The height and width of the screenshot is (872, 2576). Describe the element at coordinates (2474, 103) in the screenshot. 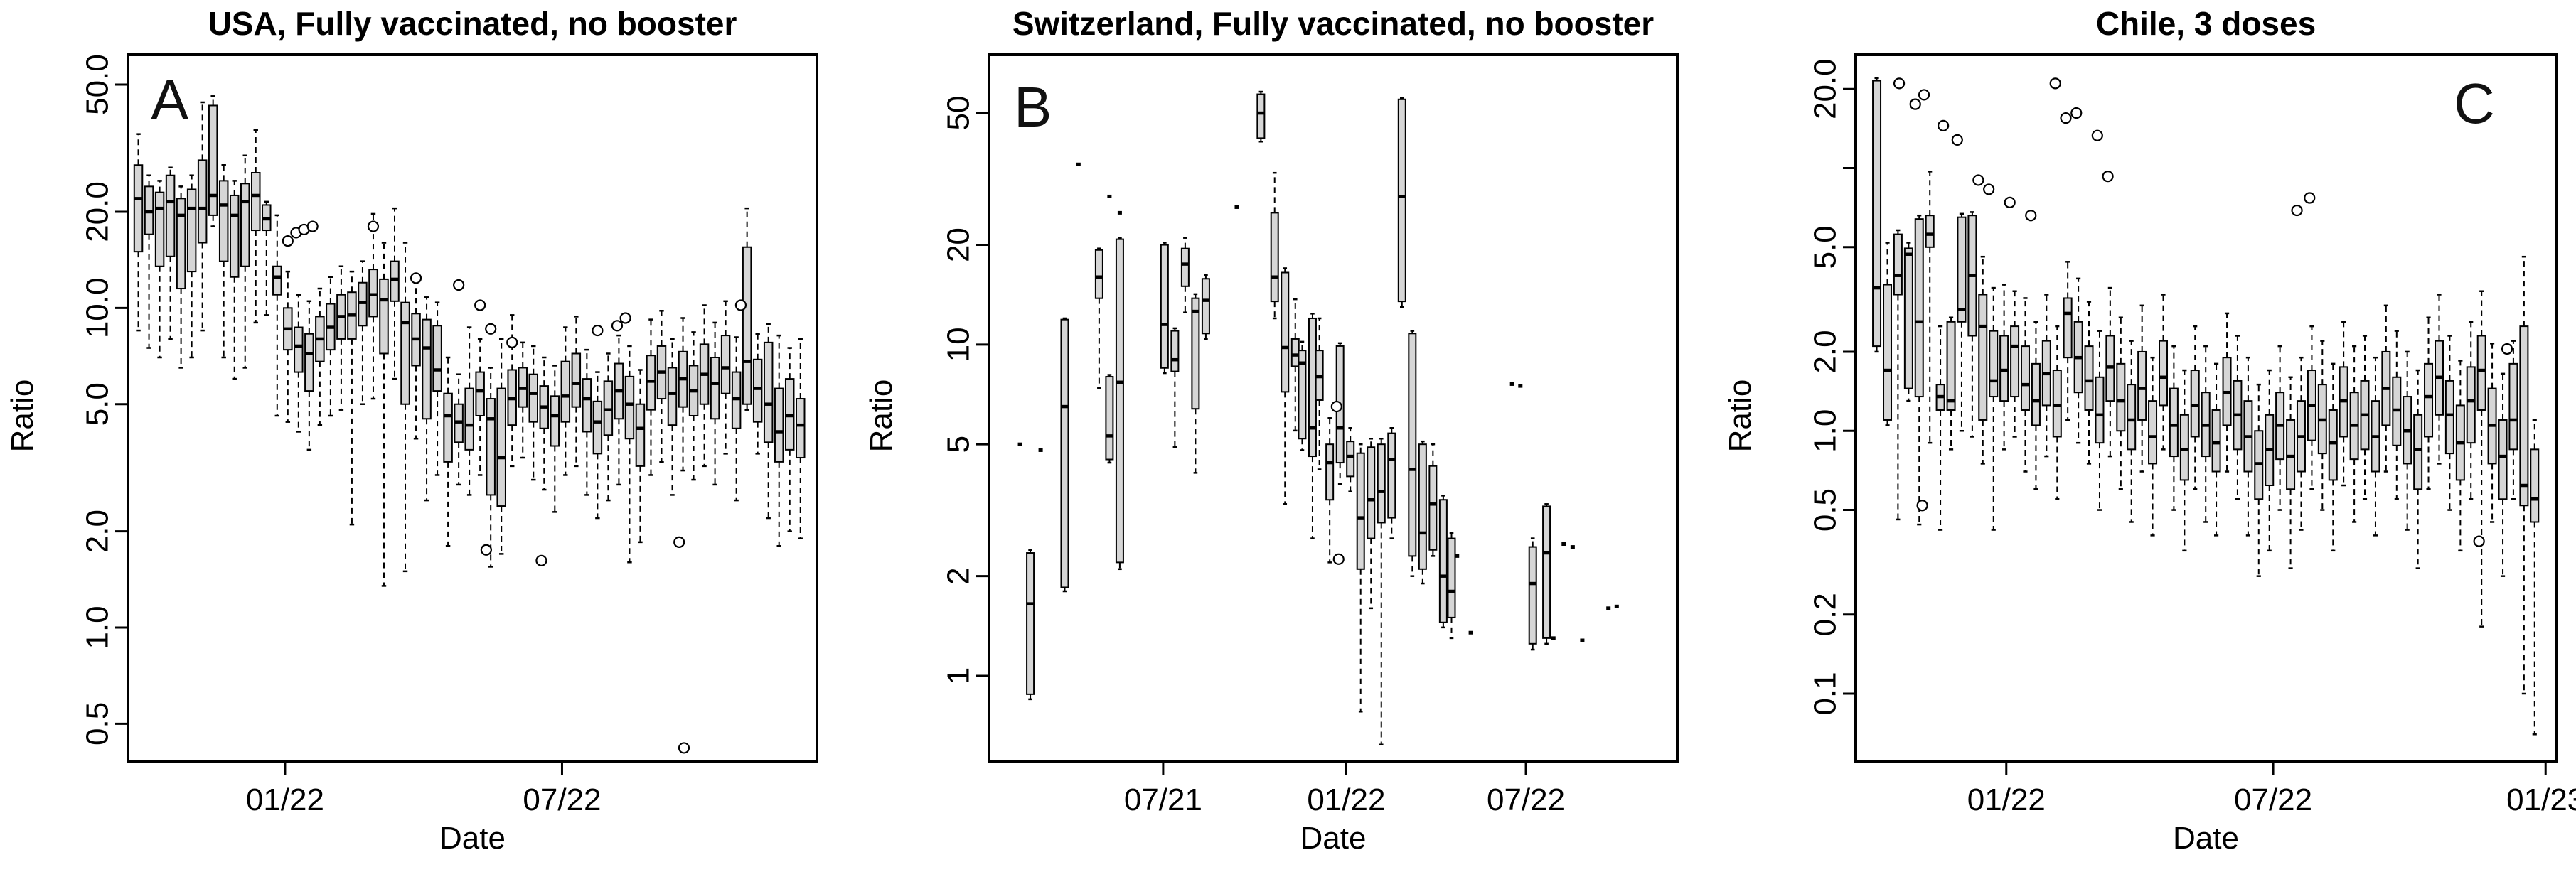

I see `panel-letter: C` at that location.